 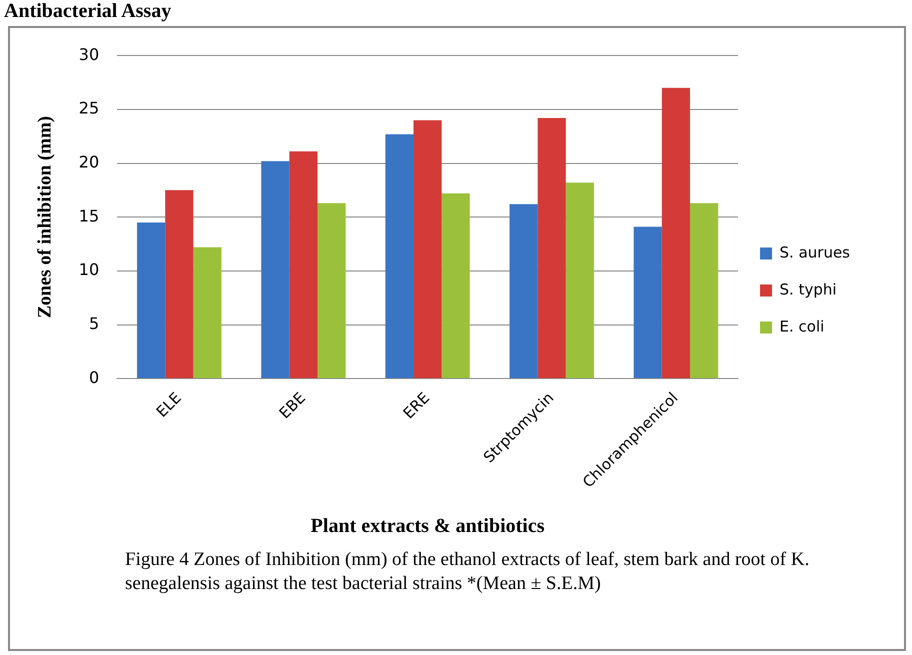 What do you see at coordinates (467, 572) in the screenshot?
I see `caption: Figure 4 Zones of Inhibition (mm) of the ethanol extracts of leaf, stem bark and root of K. senegalensis against the test bacterial strains *(Mean ± S.E.M)` at bounding box center [467, 572].